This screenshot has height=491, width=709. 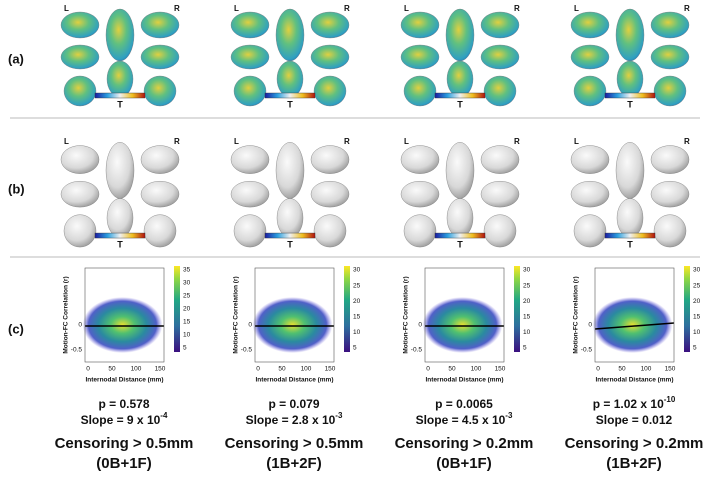 What do you see at coordinates (123, 404) in the screenshot?
I see `statistic-text: p = 0.578` at bounding box center [123, 404].